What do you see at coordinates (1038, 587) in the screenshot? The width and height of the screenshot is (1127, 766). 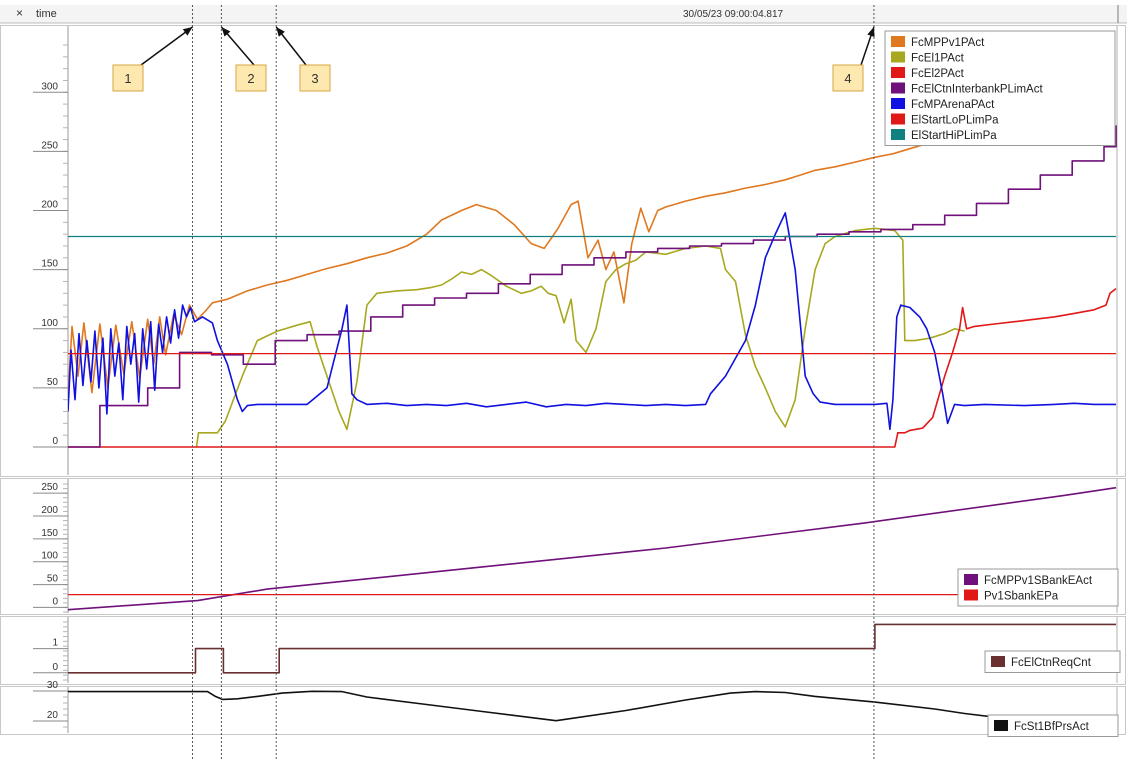 I see `panel-2-legend-box` at bounding box center [1038, 587].